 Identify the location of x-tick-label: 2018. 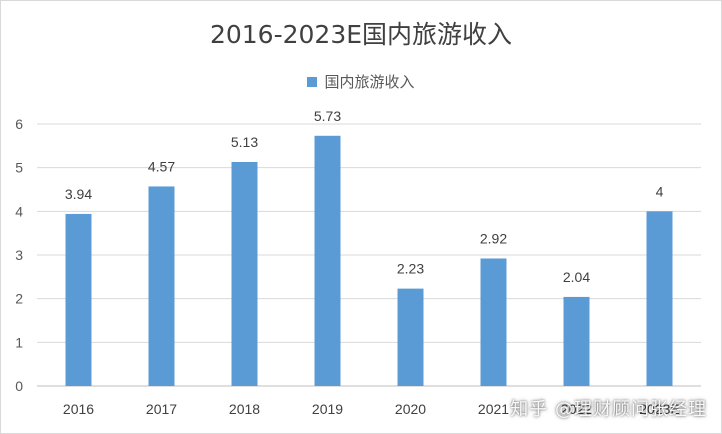
(244, 409).